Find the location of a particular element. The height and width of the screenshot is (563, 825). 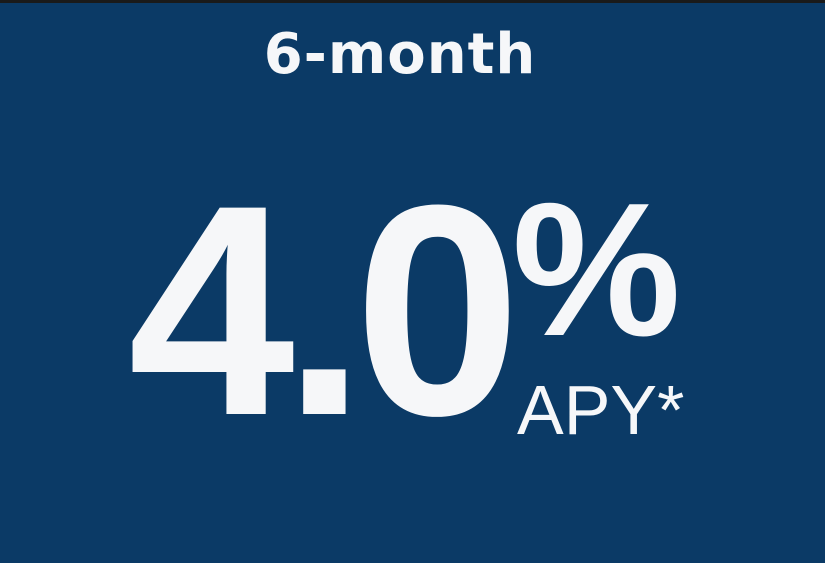

top-border is located at coordinates (412, 1).